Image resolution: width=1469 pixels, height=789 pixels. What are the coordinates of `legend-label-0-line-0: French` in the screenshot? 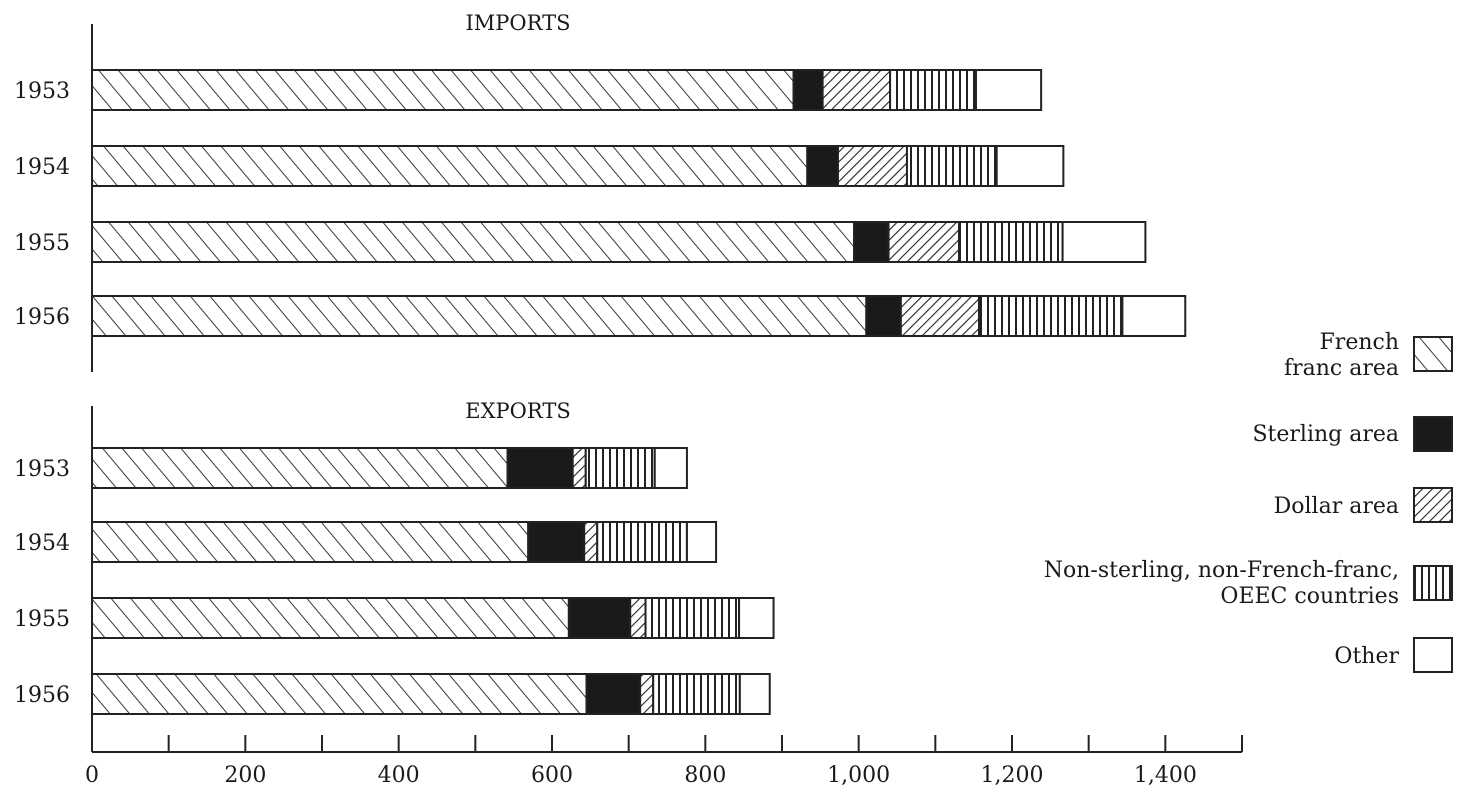 It's located at (1359, 342).